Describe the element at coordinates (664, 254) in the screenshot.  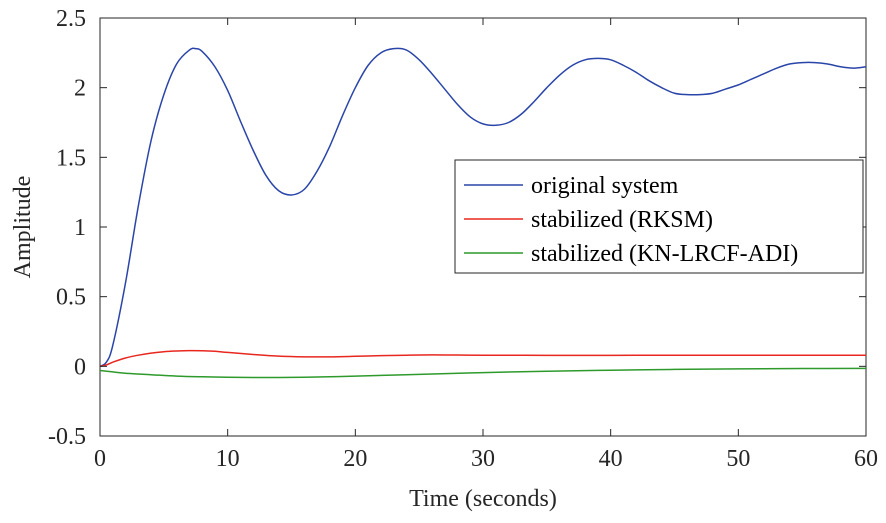
I see `legend-label-stabilized-kn-lrcf-adi: stabilized (KN-LRCF-ADI)` at that location.